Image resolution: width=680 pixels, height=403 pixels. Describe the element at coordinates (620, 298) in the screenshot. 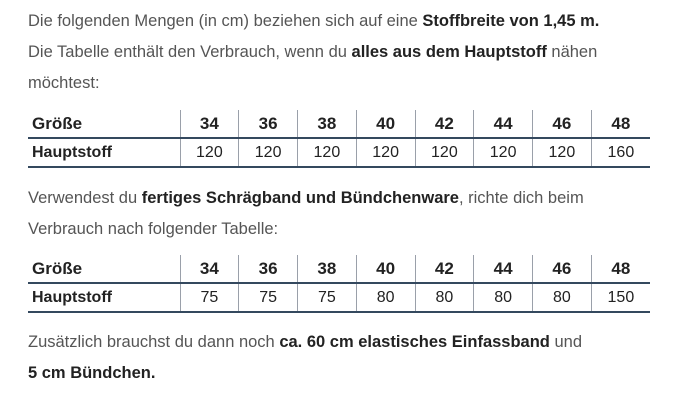

I see `value-cell: 150` at that location.